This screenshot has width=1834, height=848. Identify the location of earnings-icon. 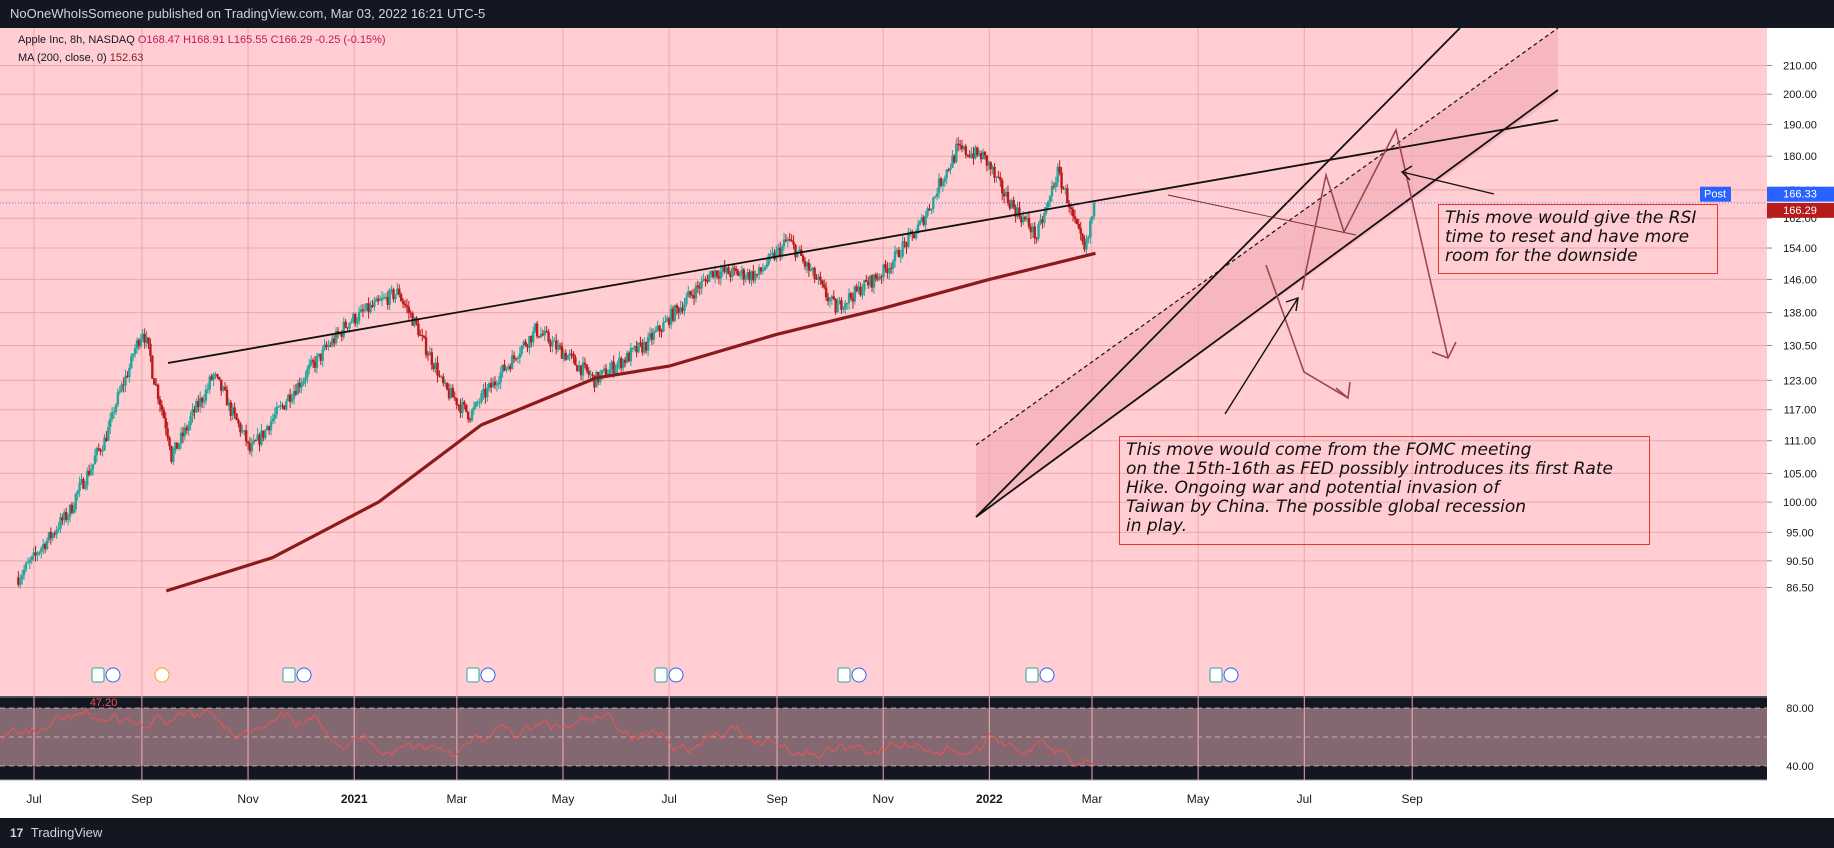
(98, 675).